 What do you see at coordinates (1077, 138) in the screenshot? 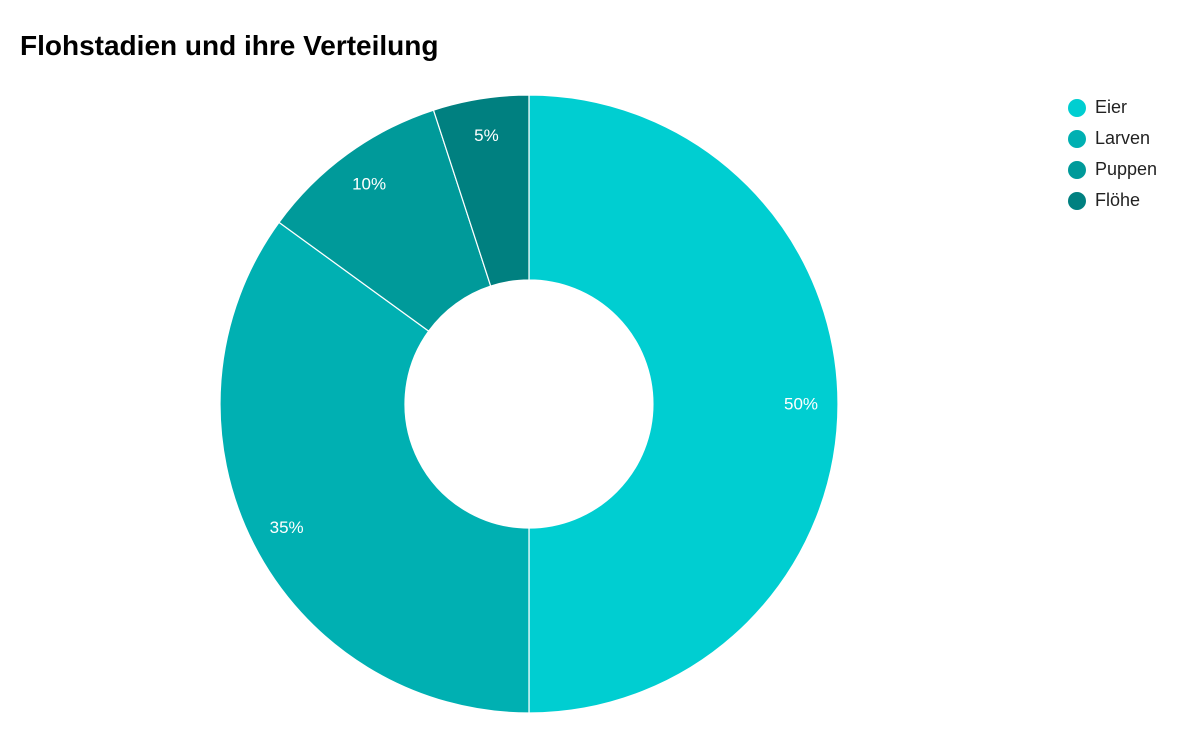
I see `legend-swatch-larven` at bounding box center [1077, 138].